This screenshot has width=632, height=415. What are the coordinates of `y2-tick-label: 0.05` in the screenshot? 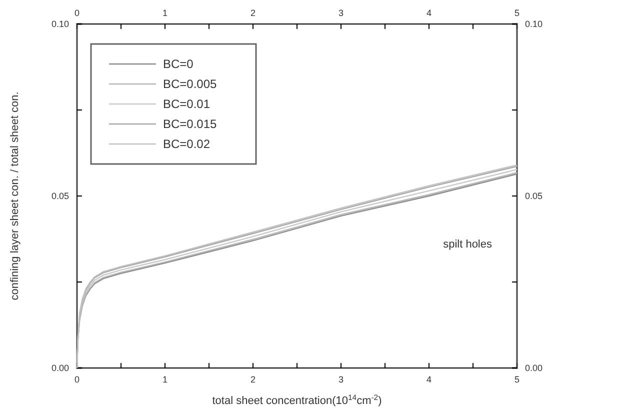 It's located at (534, 195).